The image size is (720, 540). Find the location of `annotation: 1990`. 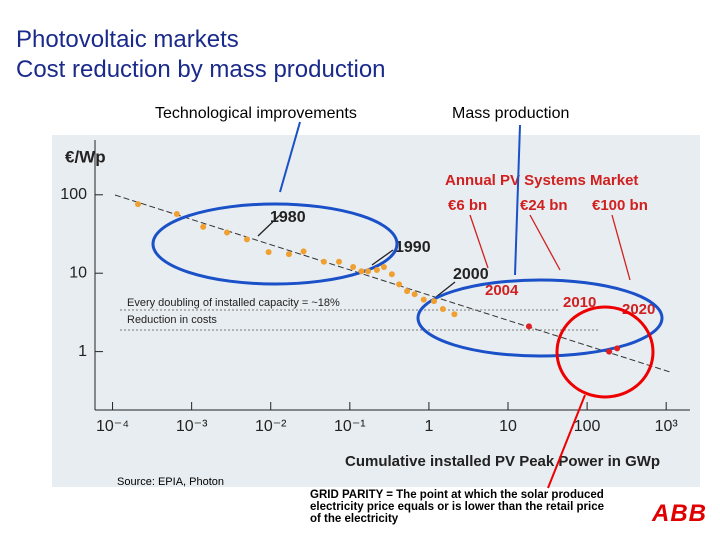

annotation: 1990 is located at coordinates (413, 247).